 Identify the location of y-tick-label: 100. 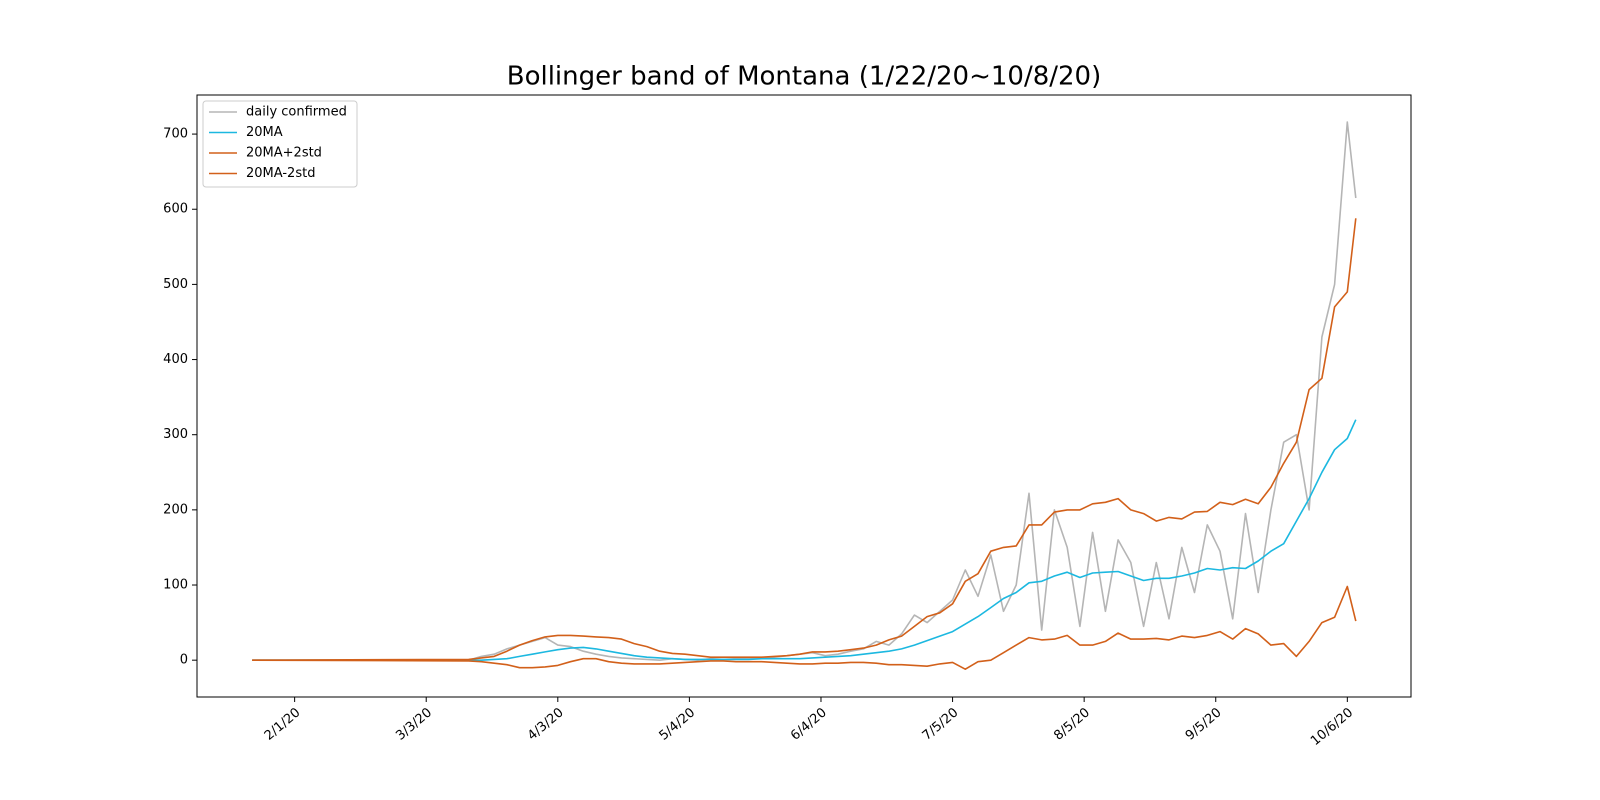
(175, 585).